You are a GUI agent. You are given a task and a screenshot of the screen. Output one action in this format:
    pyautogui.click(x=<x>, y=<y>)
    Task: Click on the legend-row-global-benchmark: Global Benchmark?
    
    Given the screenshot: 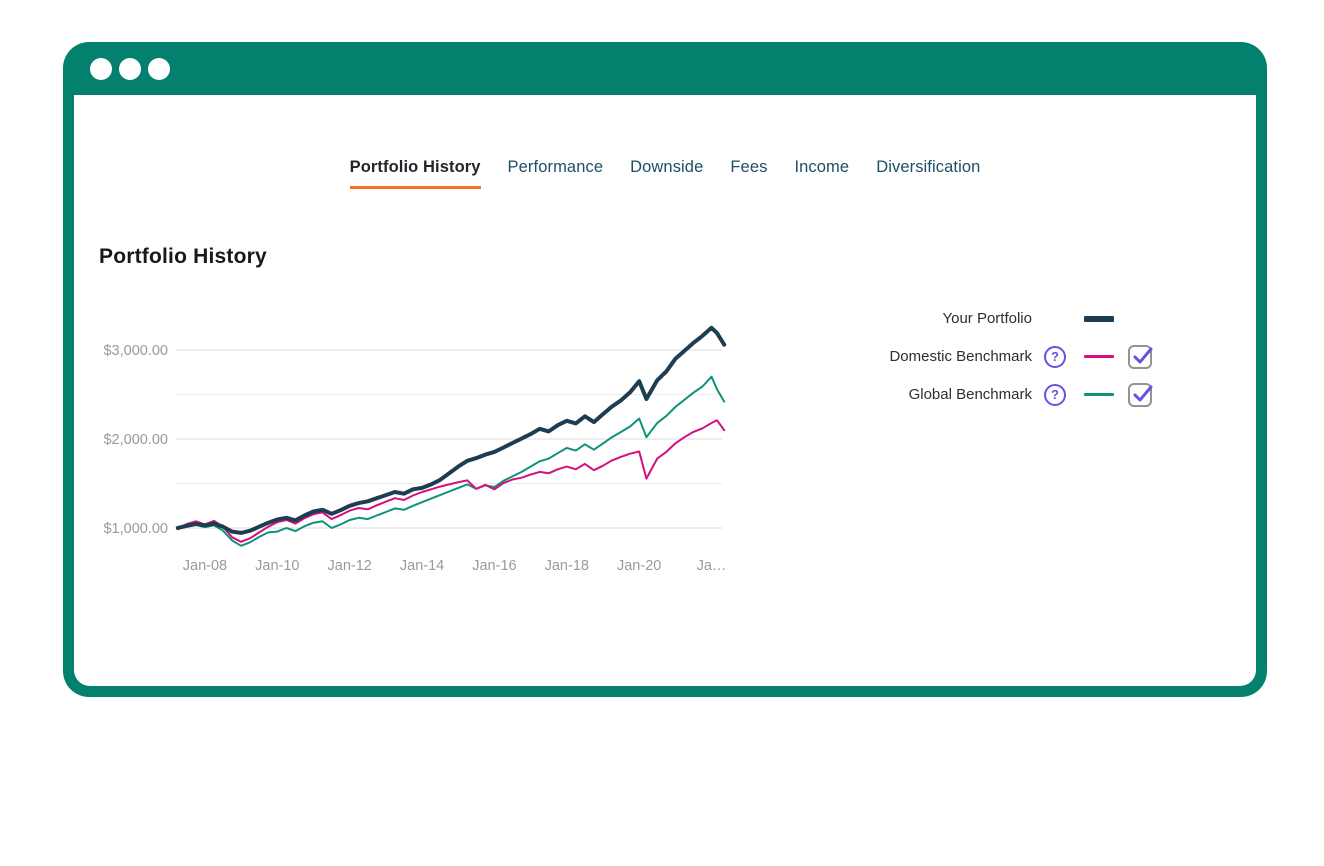 What is the action you would take?
    pyautogui.click(x=1021, y=394)
    